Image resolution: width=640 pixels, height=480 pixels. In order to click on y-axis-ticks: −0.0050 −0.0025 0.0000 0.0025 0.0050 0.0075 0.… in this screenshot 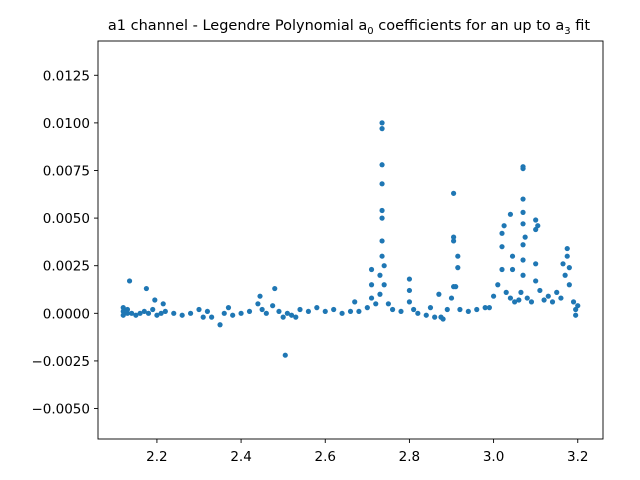, I will do `click(64, 243)`.